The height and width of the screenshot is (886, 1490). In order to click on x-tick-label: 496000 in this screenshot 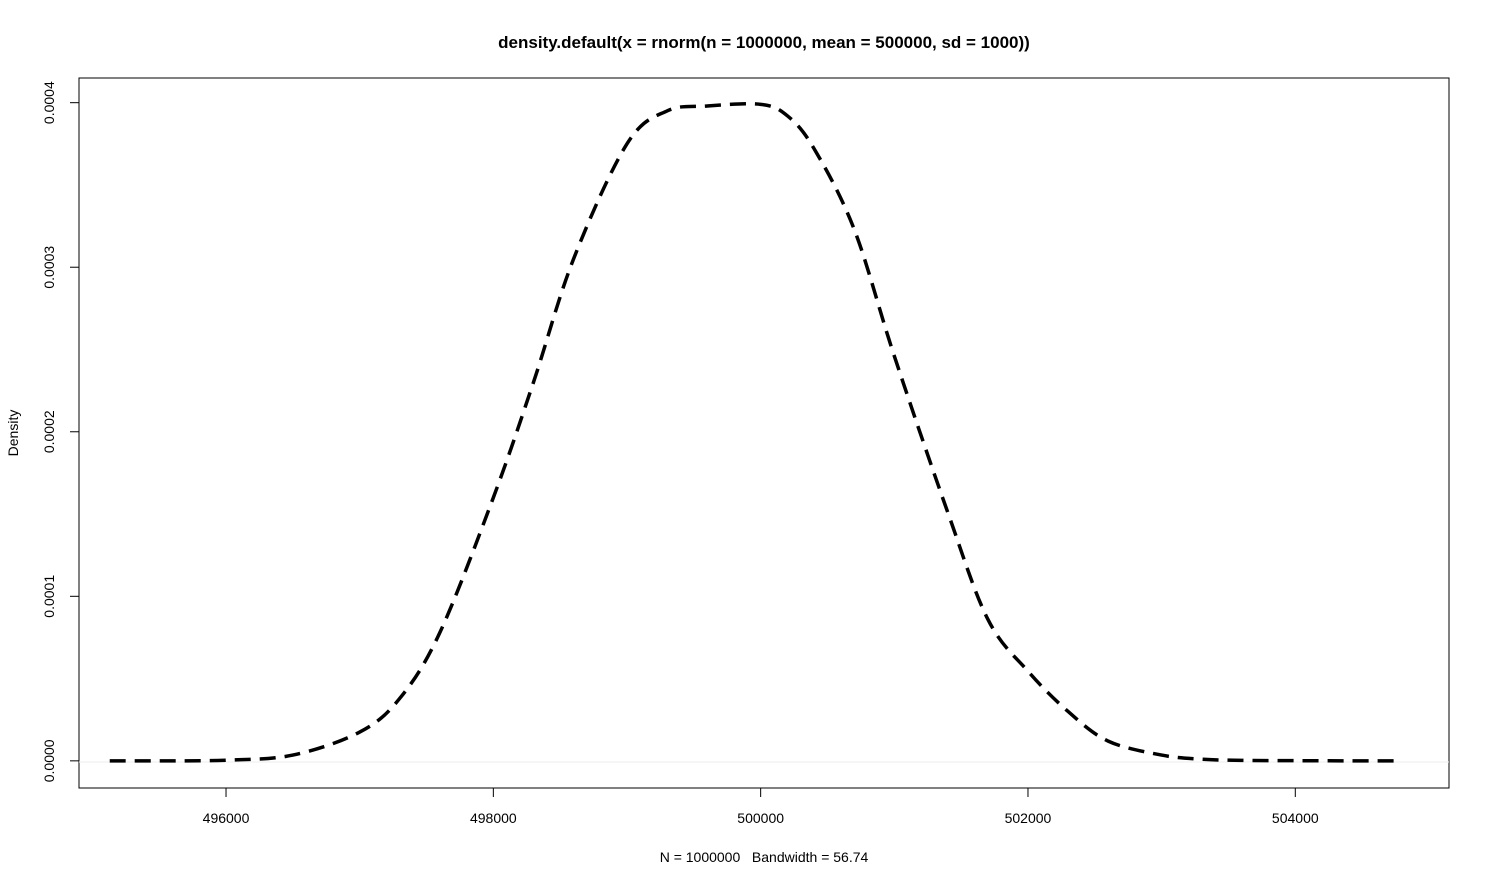, I will do `click(226, 818)`.